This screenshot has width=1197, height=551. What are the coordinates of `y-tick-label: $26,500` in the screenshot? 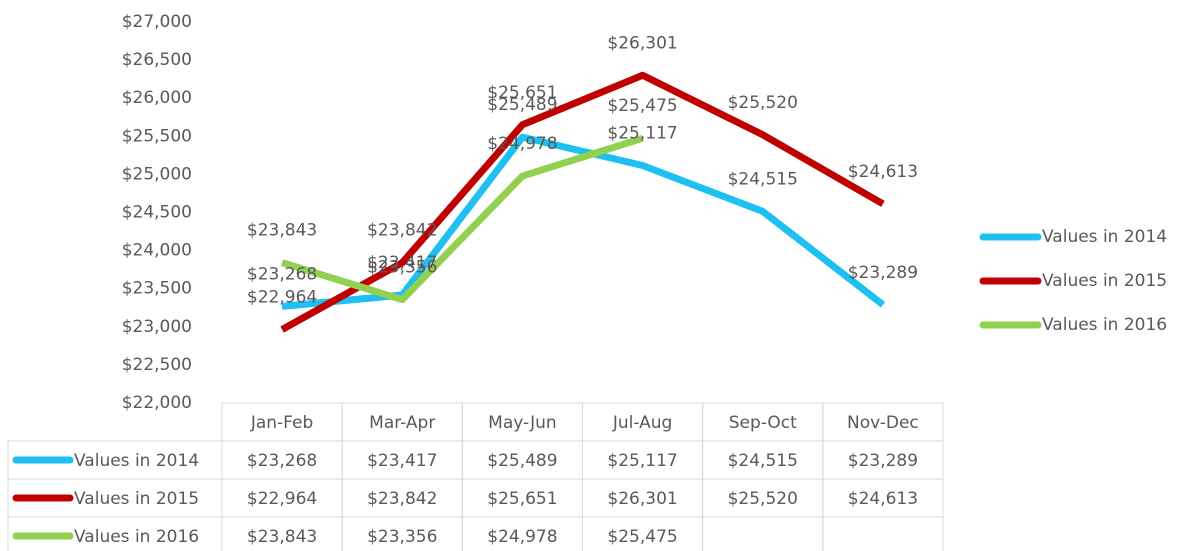 It's located at (157, 60).